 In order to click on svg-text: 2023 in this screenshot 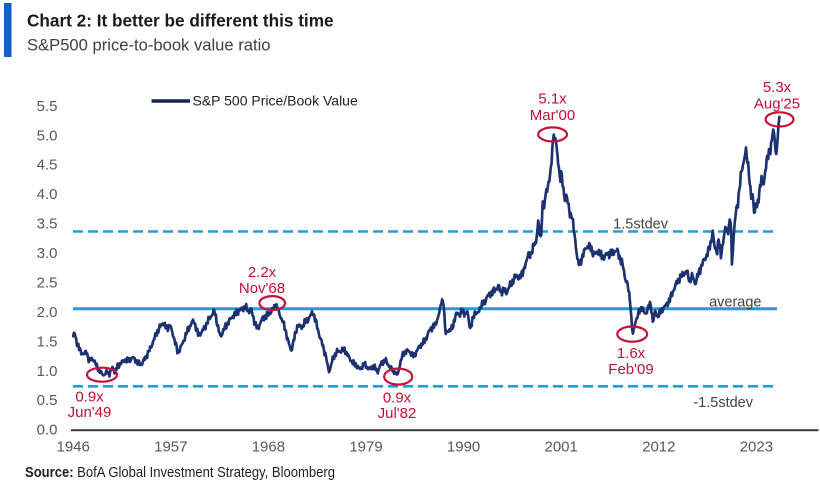, I will do `click(756, 447)`.